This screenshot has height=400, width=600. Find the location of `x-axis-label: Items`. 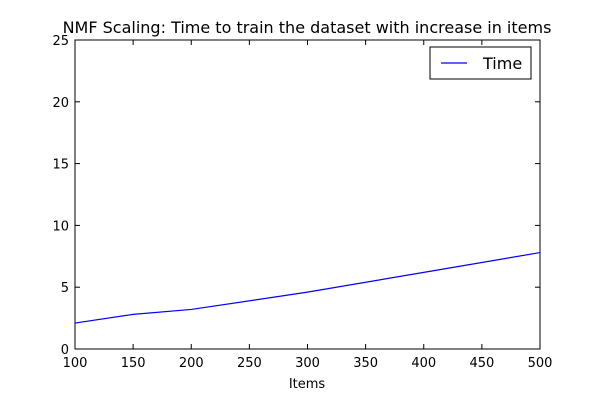

x-axis-label: Items is located at coordinates (307, 384).